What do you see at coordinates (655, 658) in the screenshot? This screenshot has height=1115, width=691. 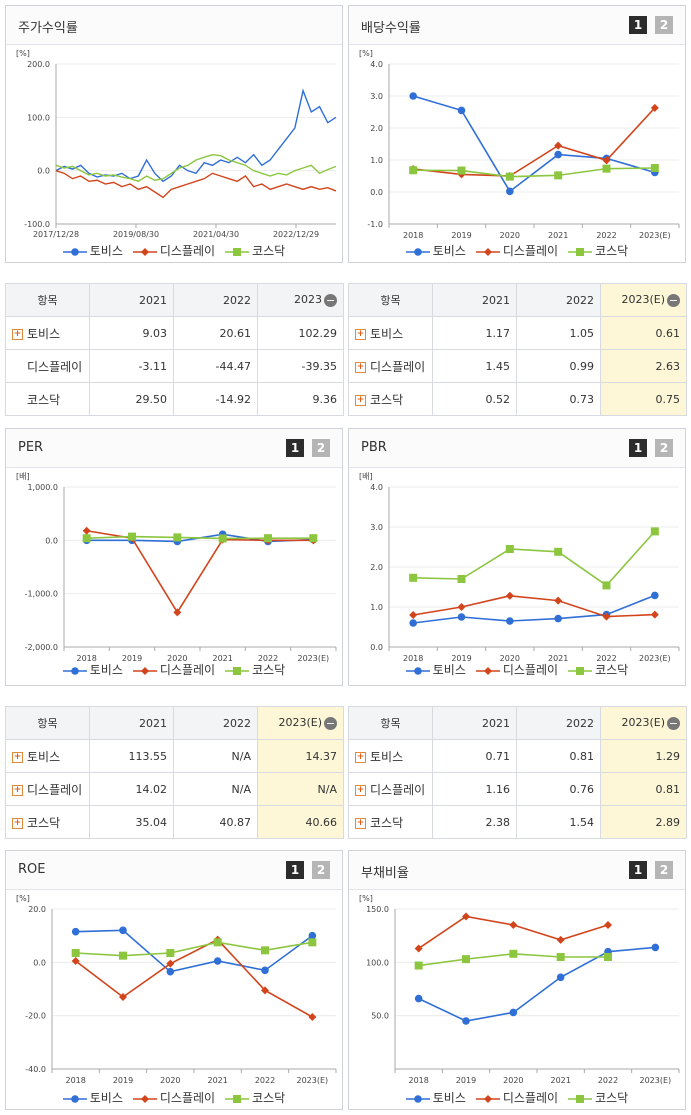 I see `x-tick-label: 2023(E)` at bounding box center [655, 658].